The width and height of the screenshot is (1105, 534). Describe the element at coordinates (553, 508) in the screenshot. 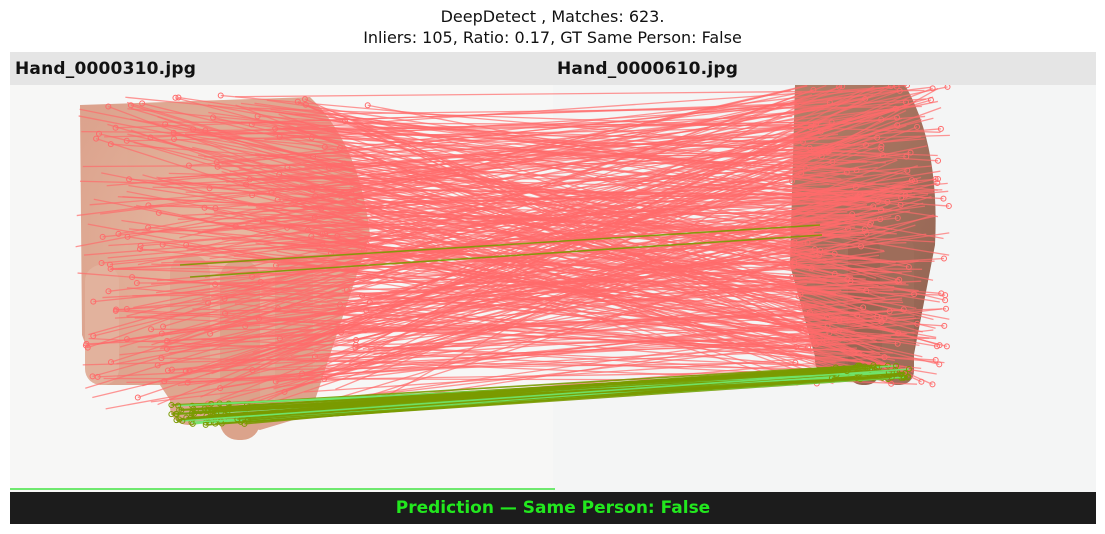

I see `prediction-label: Prediction — Same Person: False` at that location.